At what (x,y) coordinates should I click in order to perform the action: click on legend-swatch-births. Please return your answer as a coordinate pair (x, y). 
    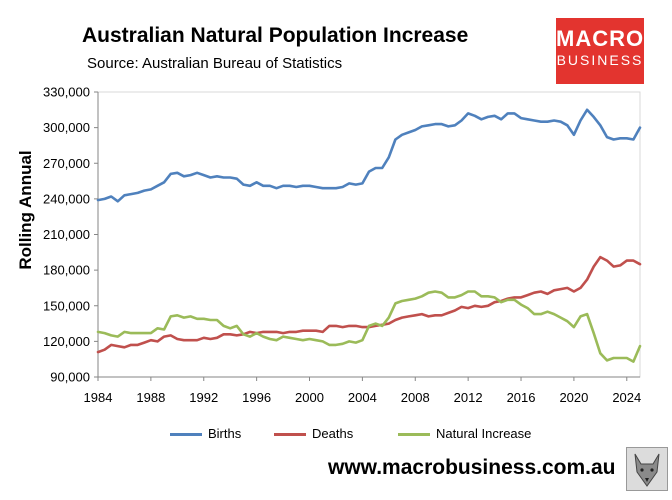
    Looking at the image, I should click on (186, 435).